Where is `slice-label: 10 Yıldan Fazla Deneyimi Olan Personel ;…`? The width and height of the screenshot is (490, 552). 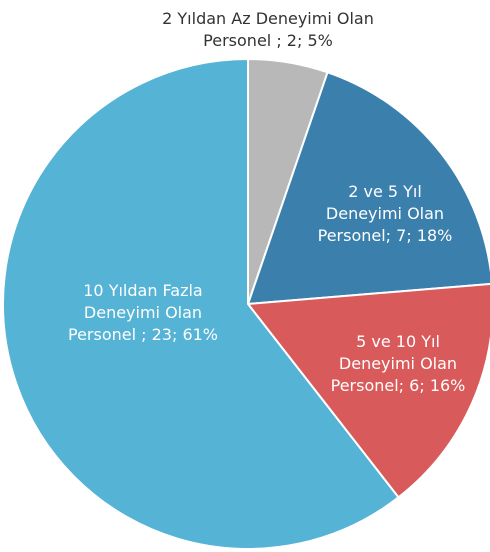 slice-label: 10 Yıldan Fazla Deneyimi Olan Personel ;… is located at coordinates (142, 312).